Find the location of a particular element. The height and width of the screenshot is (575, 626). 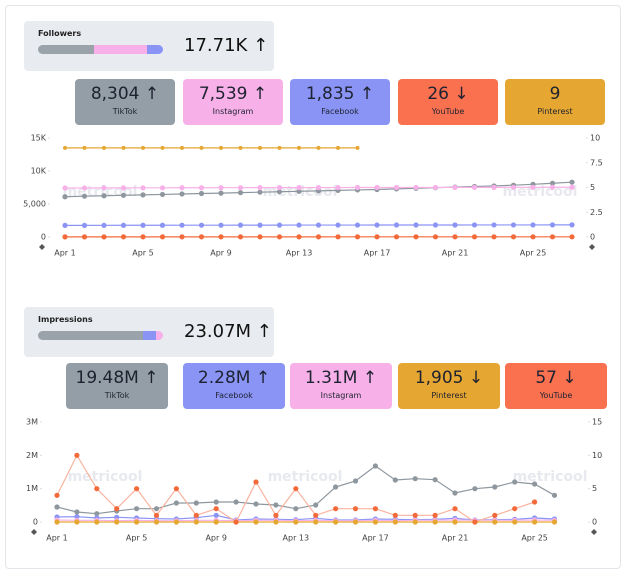

card-value: 57 ↓ is located at coordinates (556, 378).